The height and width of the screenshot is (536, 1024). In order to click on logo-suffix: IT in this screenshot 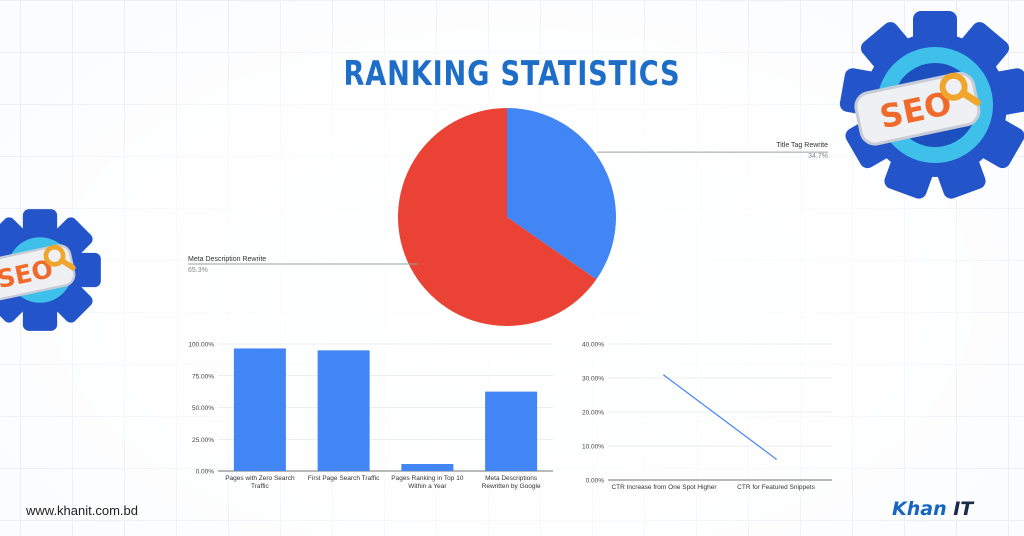, I will do `click(963, 509)`.